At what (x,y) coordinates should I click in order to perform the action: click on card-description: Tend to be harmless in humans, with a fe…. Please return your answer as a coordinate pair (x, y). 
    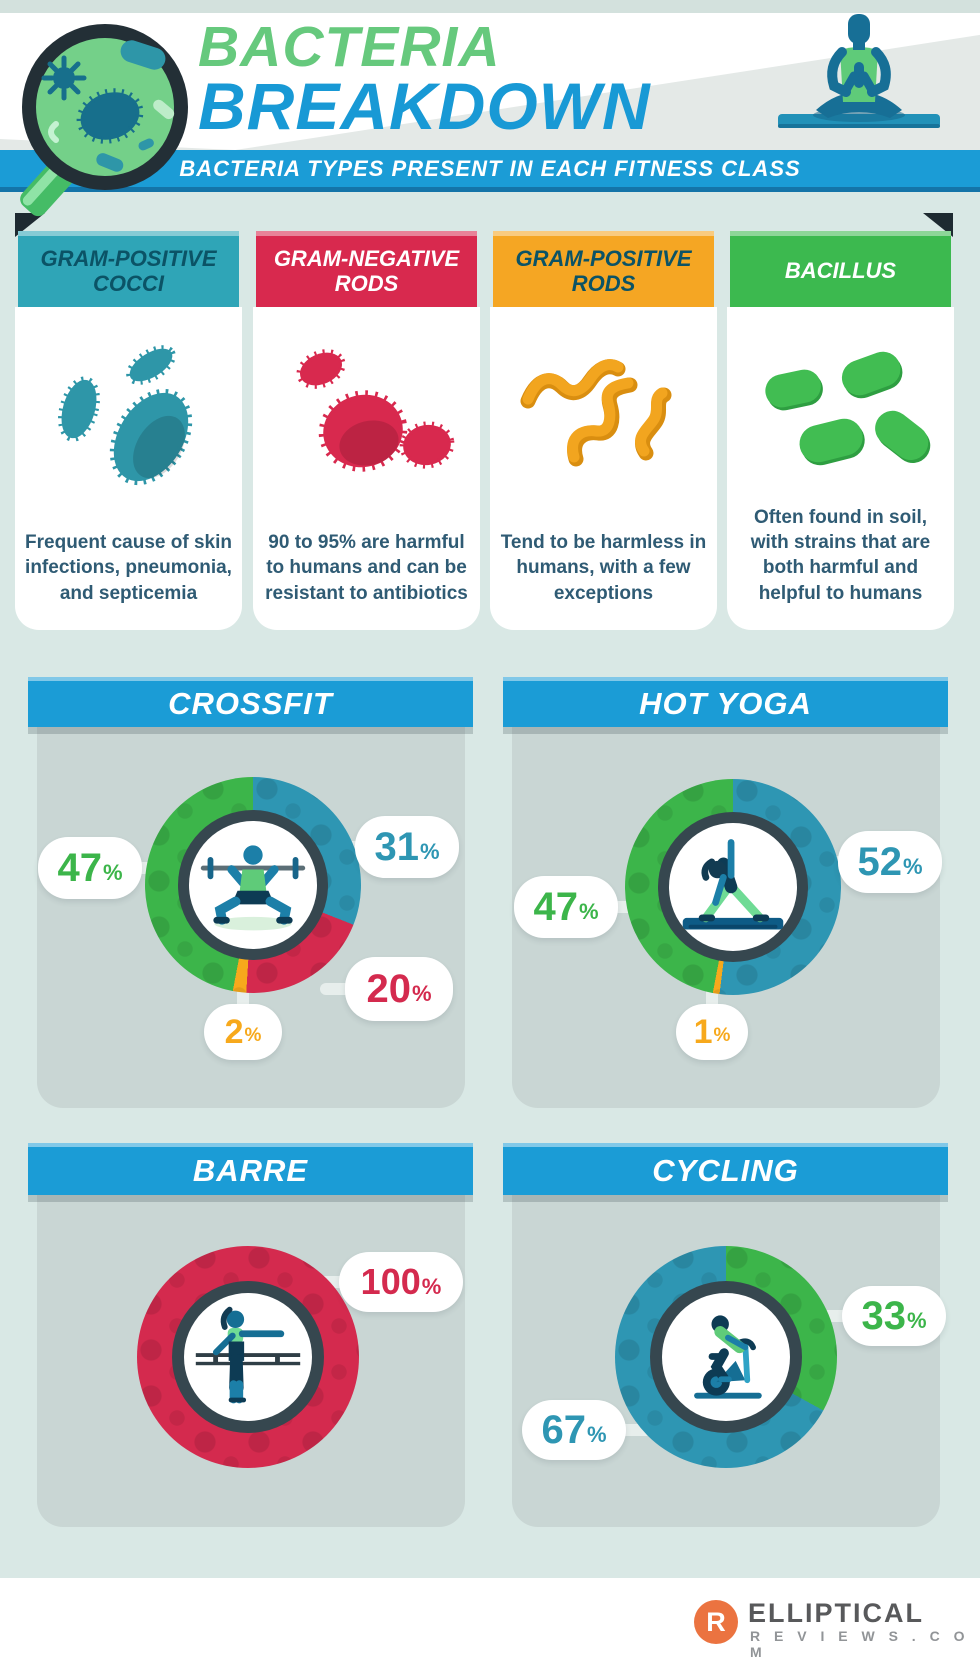
    Looking at the image, I should click on (603, 568).